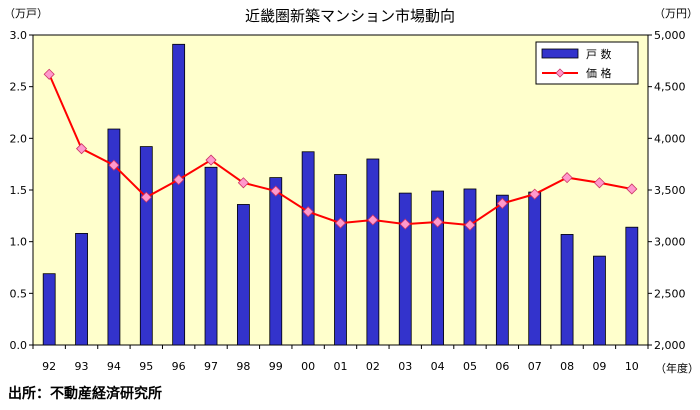 The image size is (700, 410). What do you see at coordinates (560, 73) in the screenshot?
I see `legend-line-marker` at bounding box center [560, 73].